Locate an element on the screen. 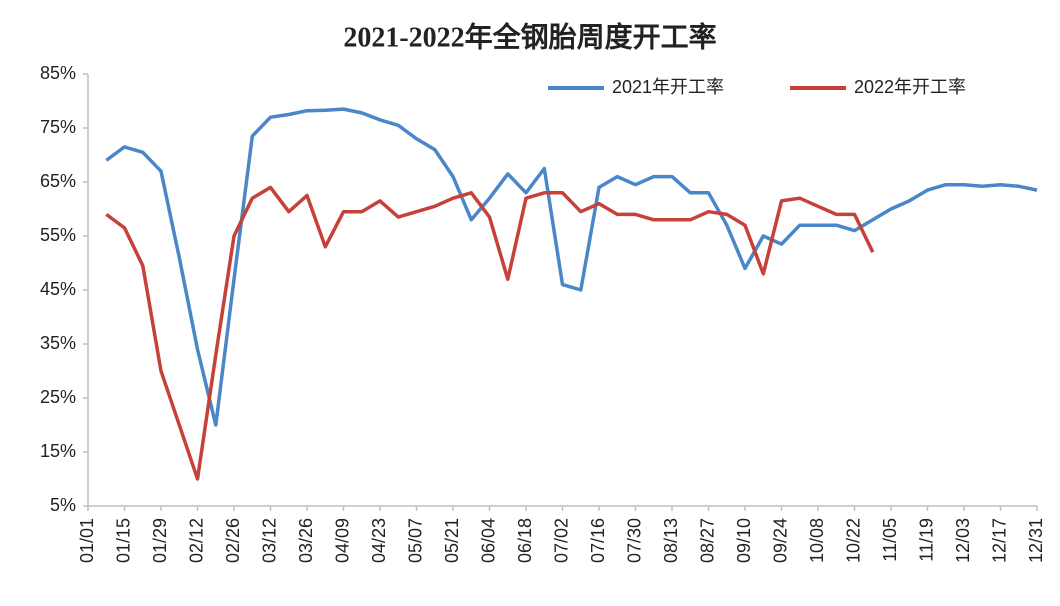 This screenshot has width=1060, height=606. x-tick-label: 05/07 is located at coordinates (415, 540).